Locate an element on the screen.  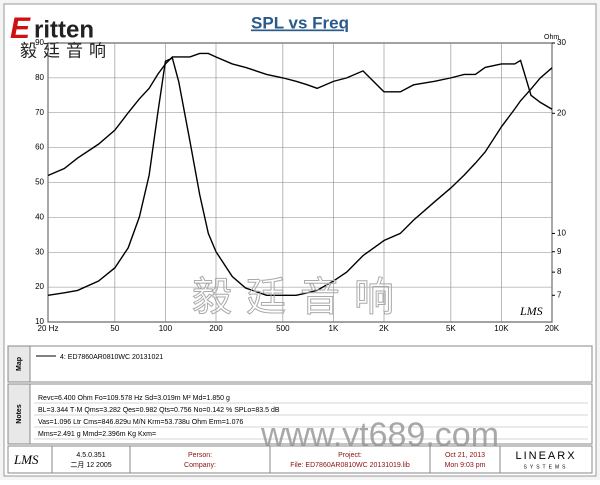
footer-company: Company: is located at coordinates (200, 465).